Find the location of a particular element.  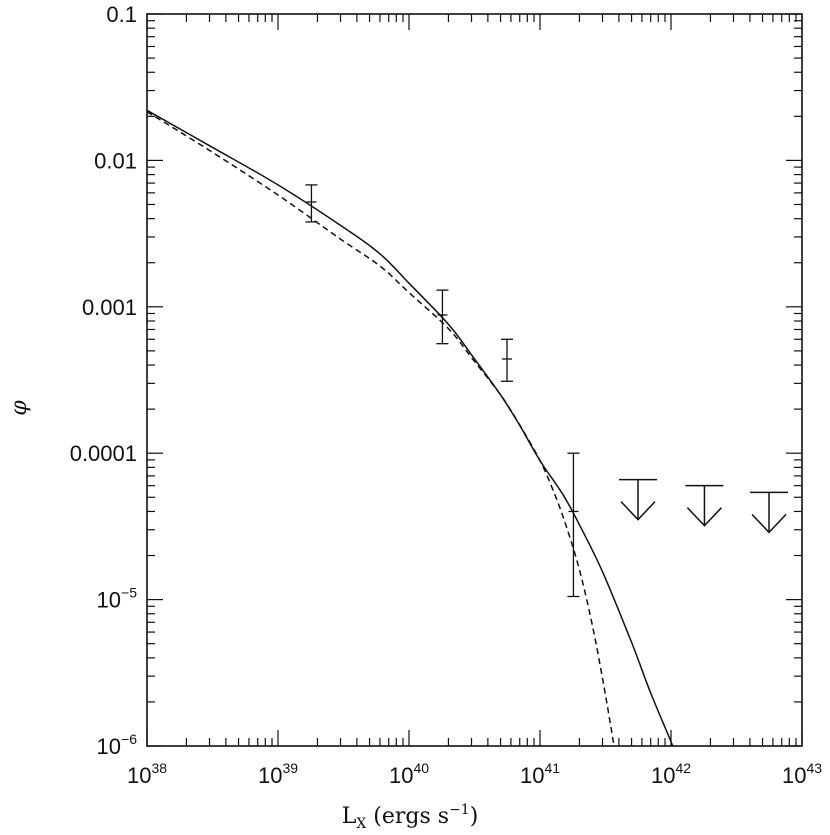

upper-limits is located at coordinates (704, 506).